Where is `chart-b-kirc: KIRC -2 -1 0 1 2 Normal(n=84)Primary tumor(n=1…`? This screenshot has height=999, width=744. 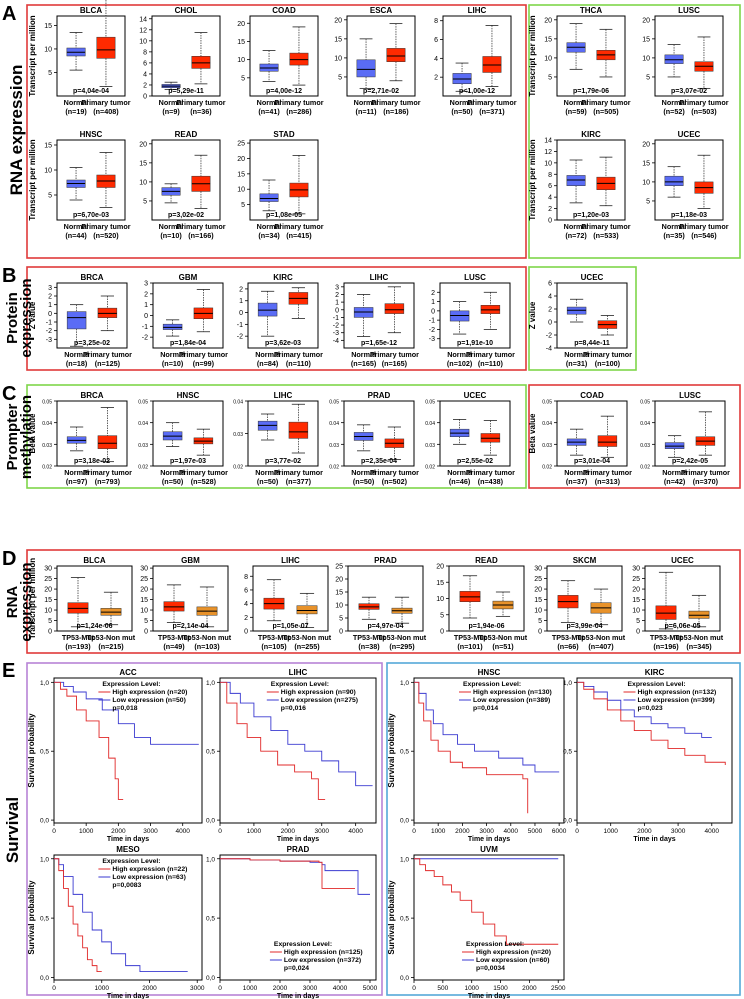 chart-b-kirc: KIRC -2 -1 0 1 2 Normal(n=84)Primary tumor(n=1… is located at coordinates (280, 320).